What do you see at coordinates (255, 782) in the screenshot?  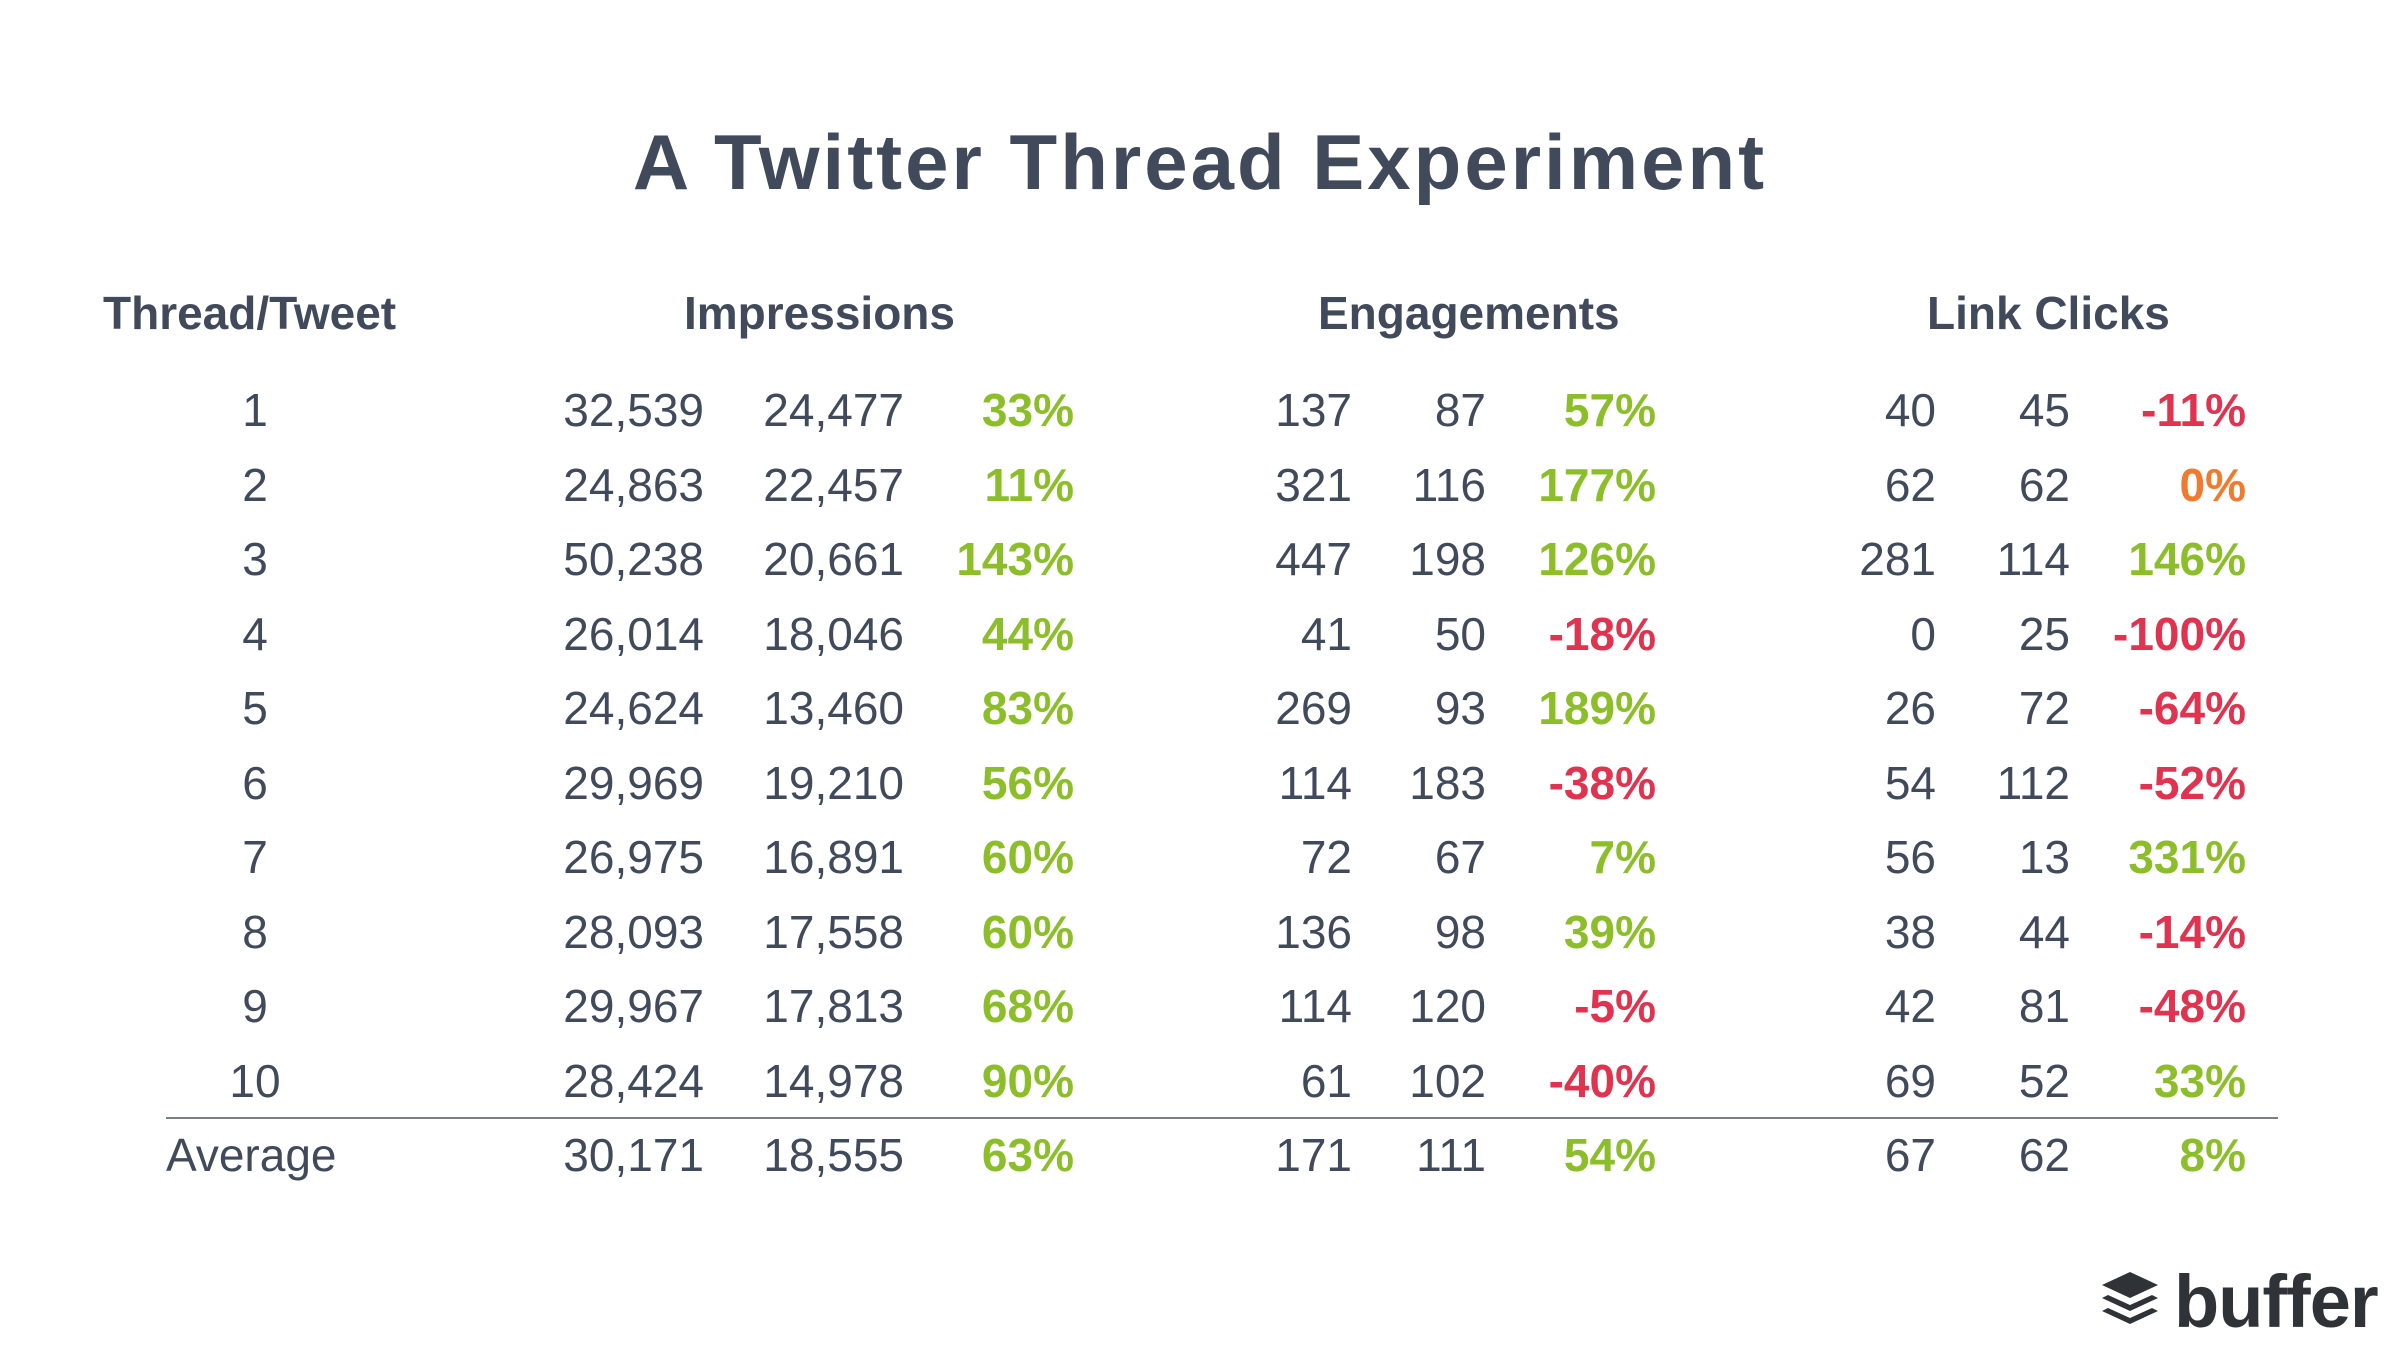 I see `row-label: 6` at bounding box center [255, 782].